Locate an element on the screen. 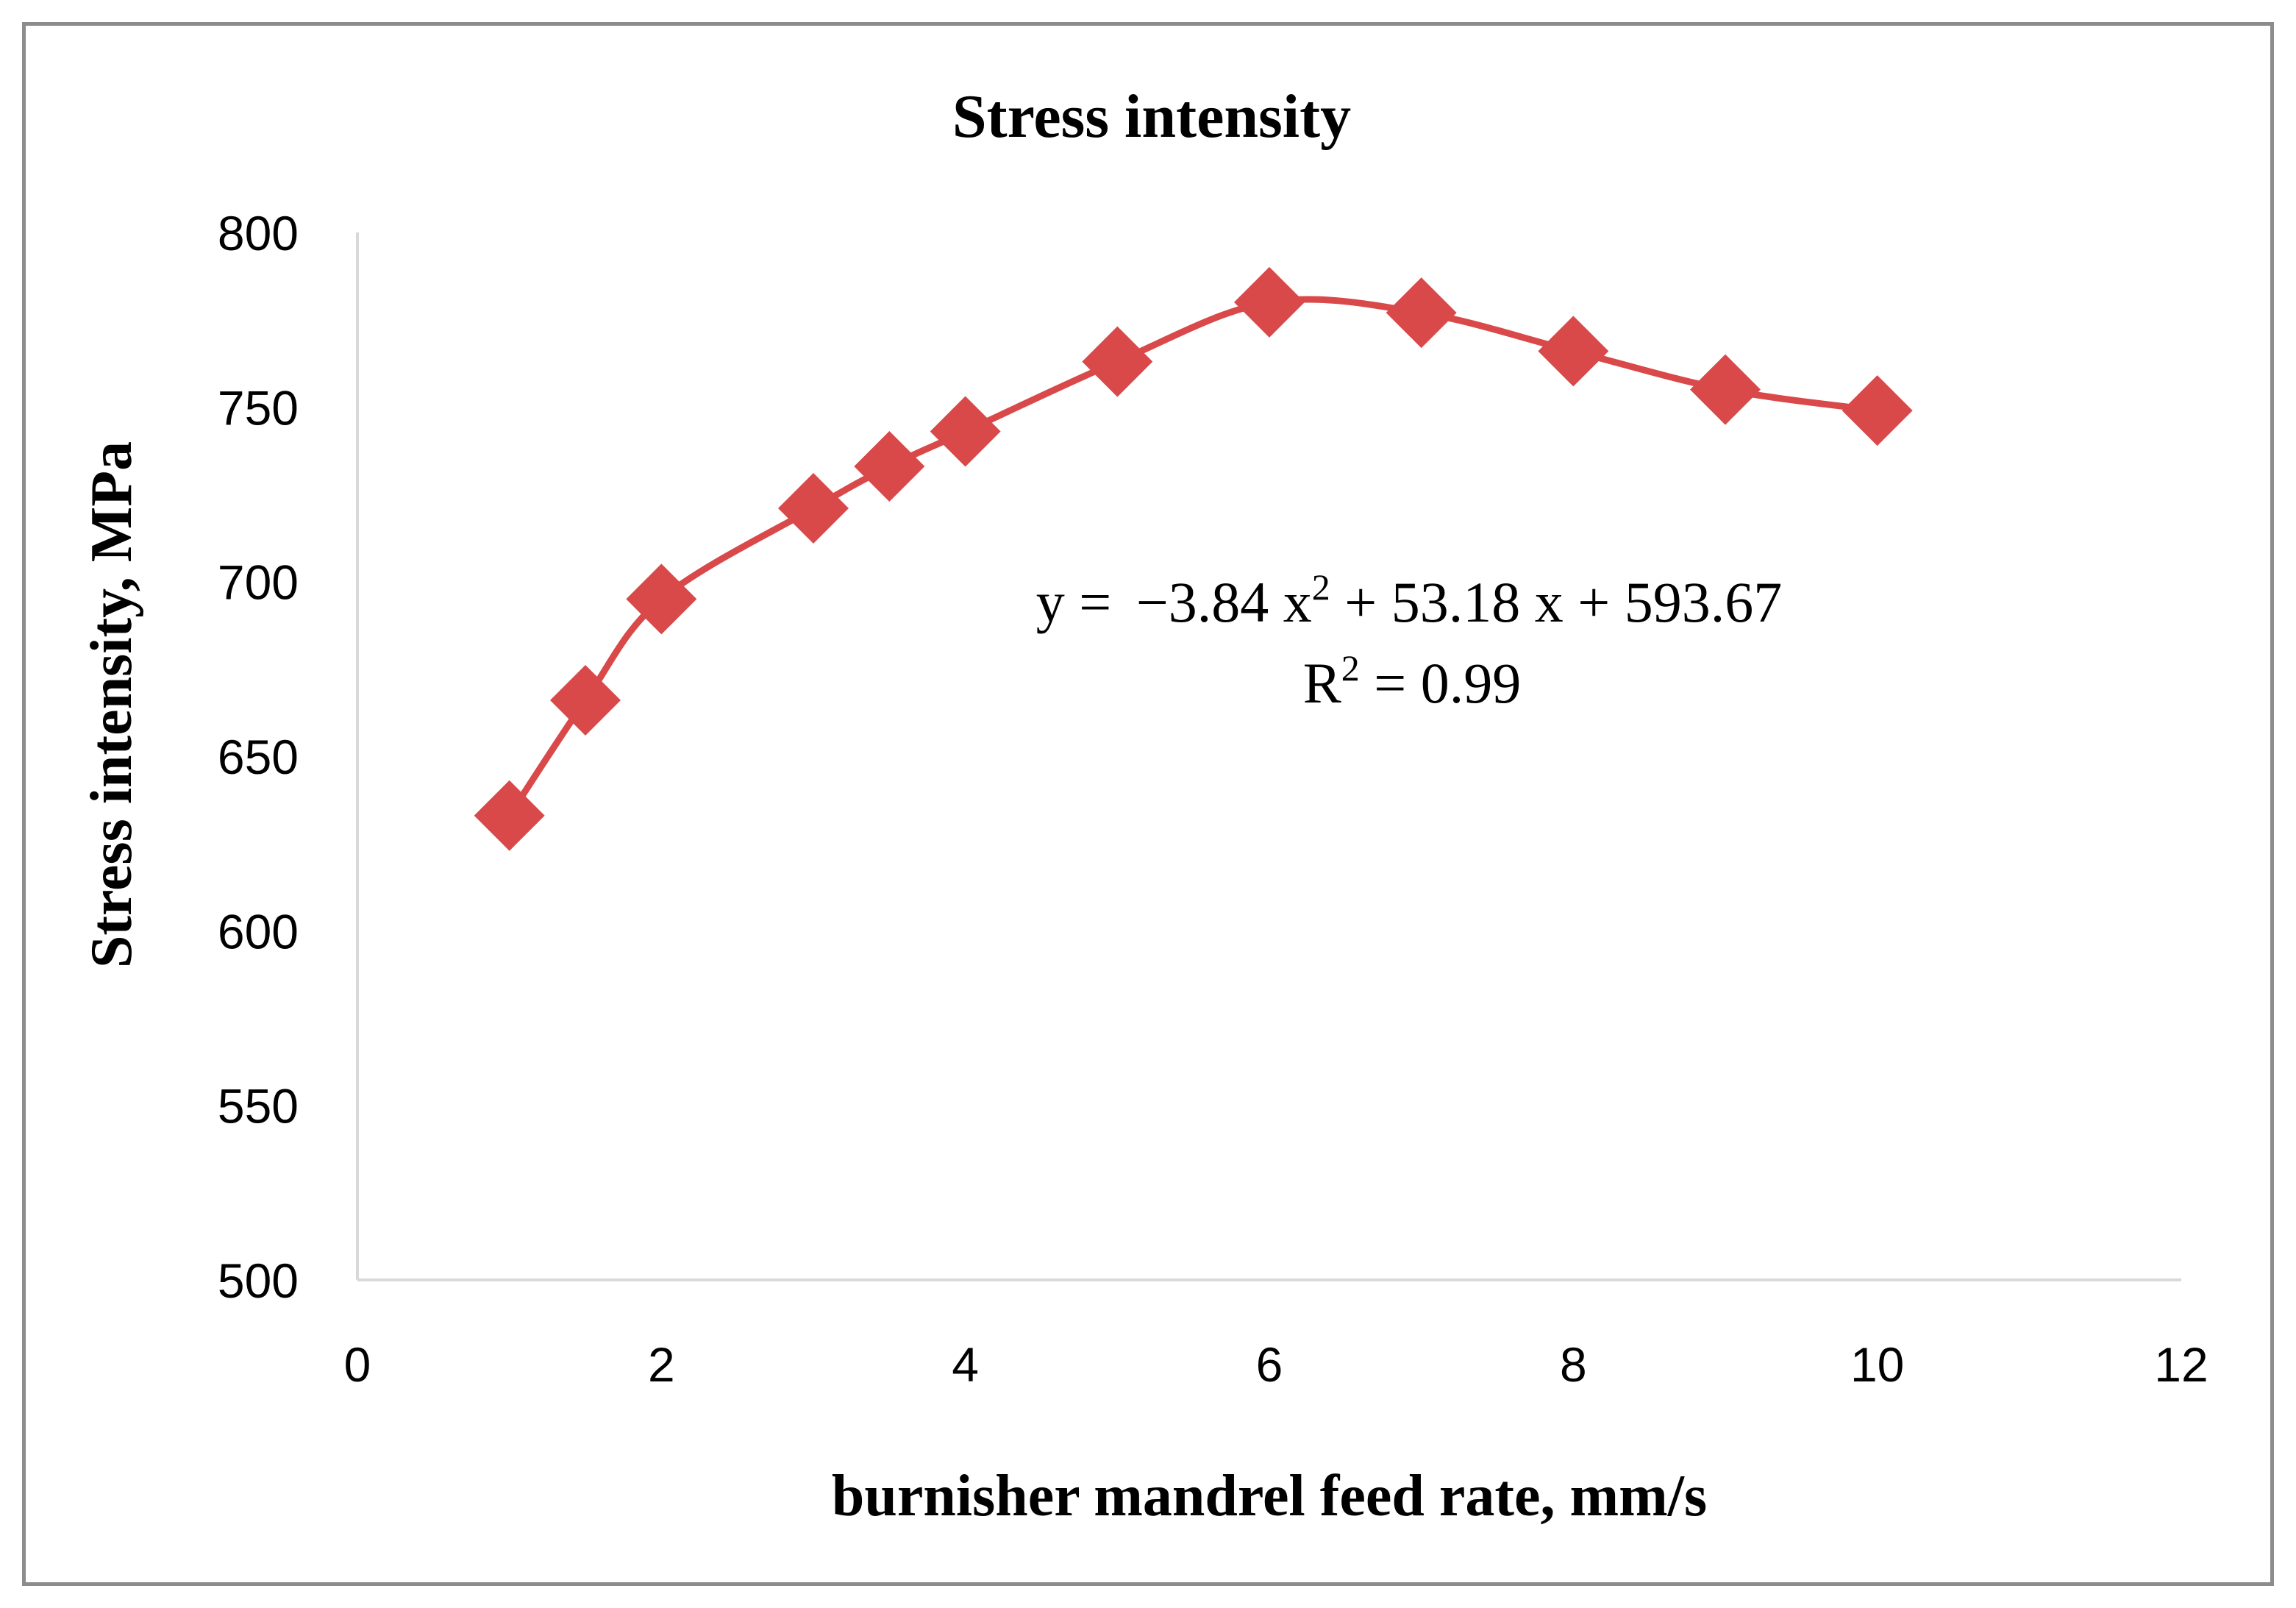 The image size is (2296, 1608). y-tick-label: 650 is located at coordinates (258, 757).